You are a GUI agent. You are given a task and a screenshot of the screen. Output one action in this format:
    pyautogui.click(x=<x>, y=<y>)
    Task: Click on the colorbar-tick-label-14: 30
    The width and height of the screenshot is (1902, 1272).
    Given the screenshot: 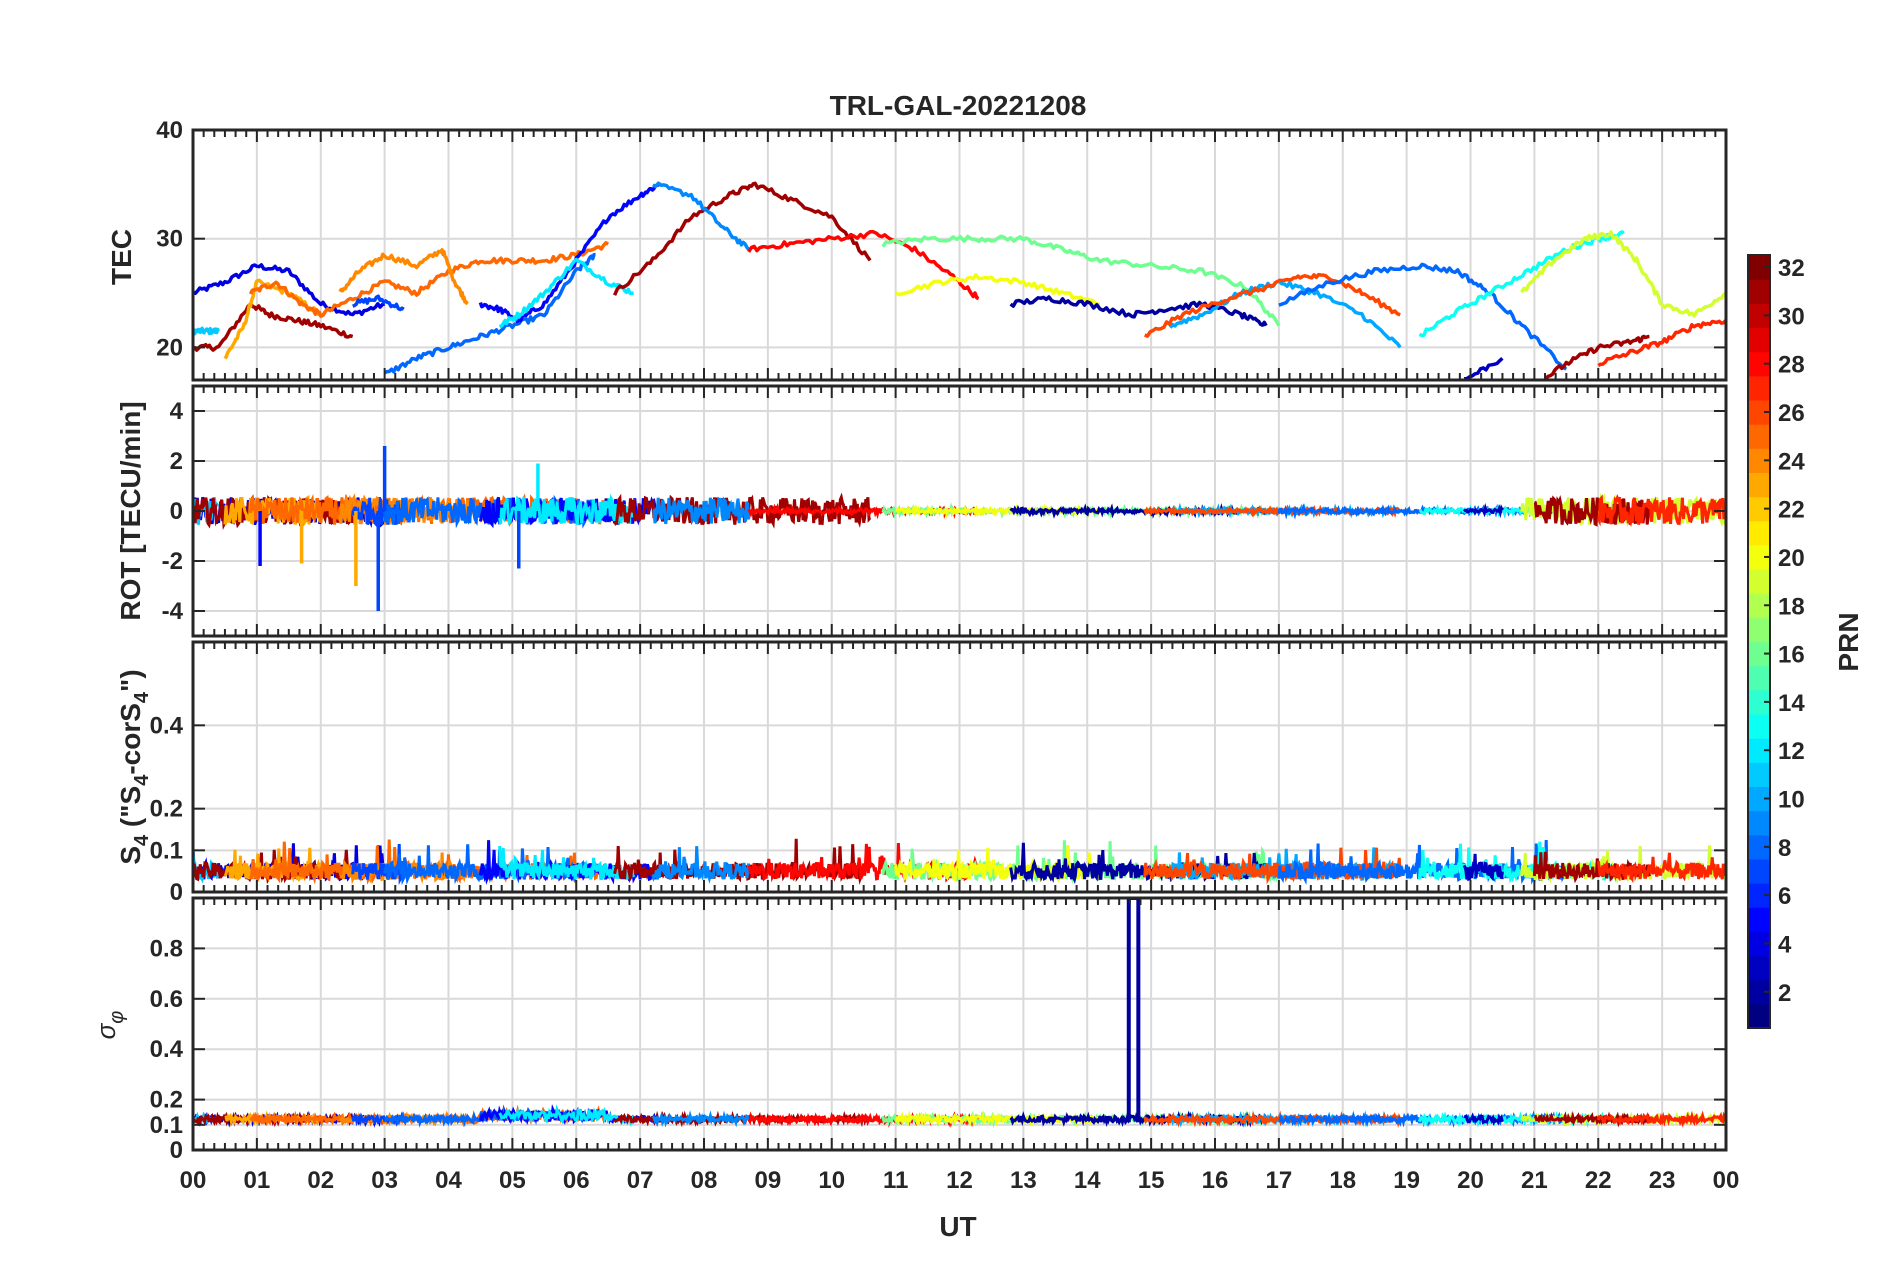 What is the action you would take?
    pyautogui.click(x=1791, y=316)
    